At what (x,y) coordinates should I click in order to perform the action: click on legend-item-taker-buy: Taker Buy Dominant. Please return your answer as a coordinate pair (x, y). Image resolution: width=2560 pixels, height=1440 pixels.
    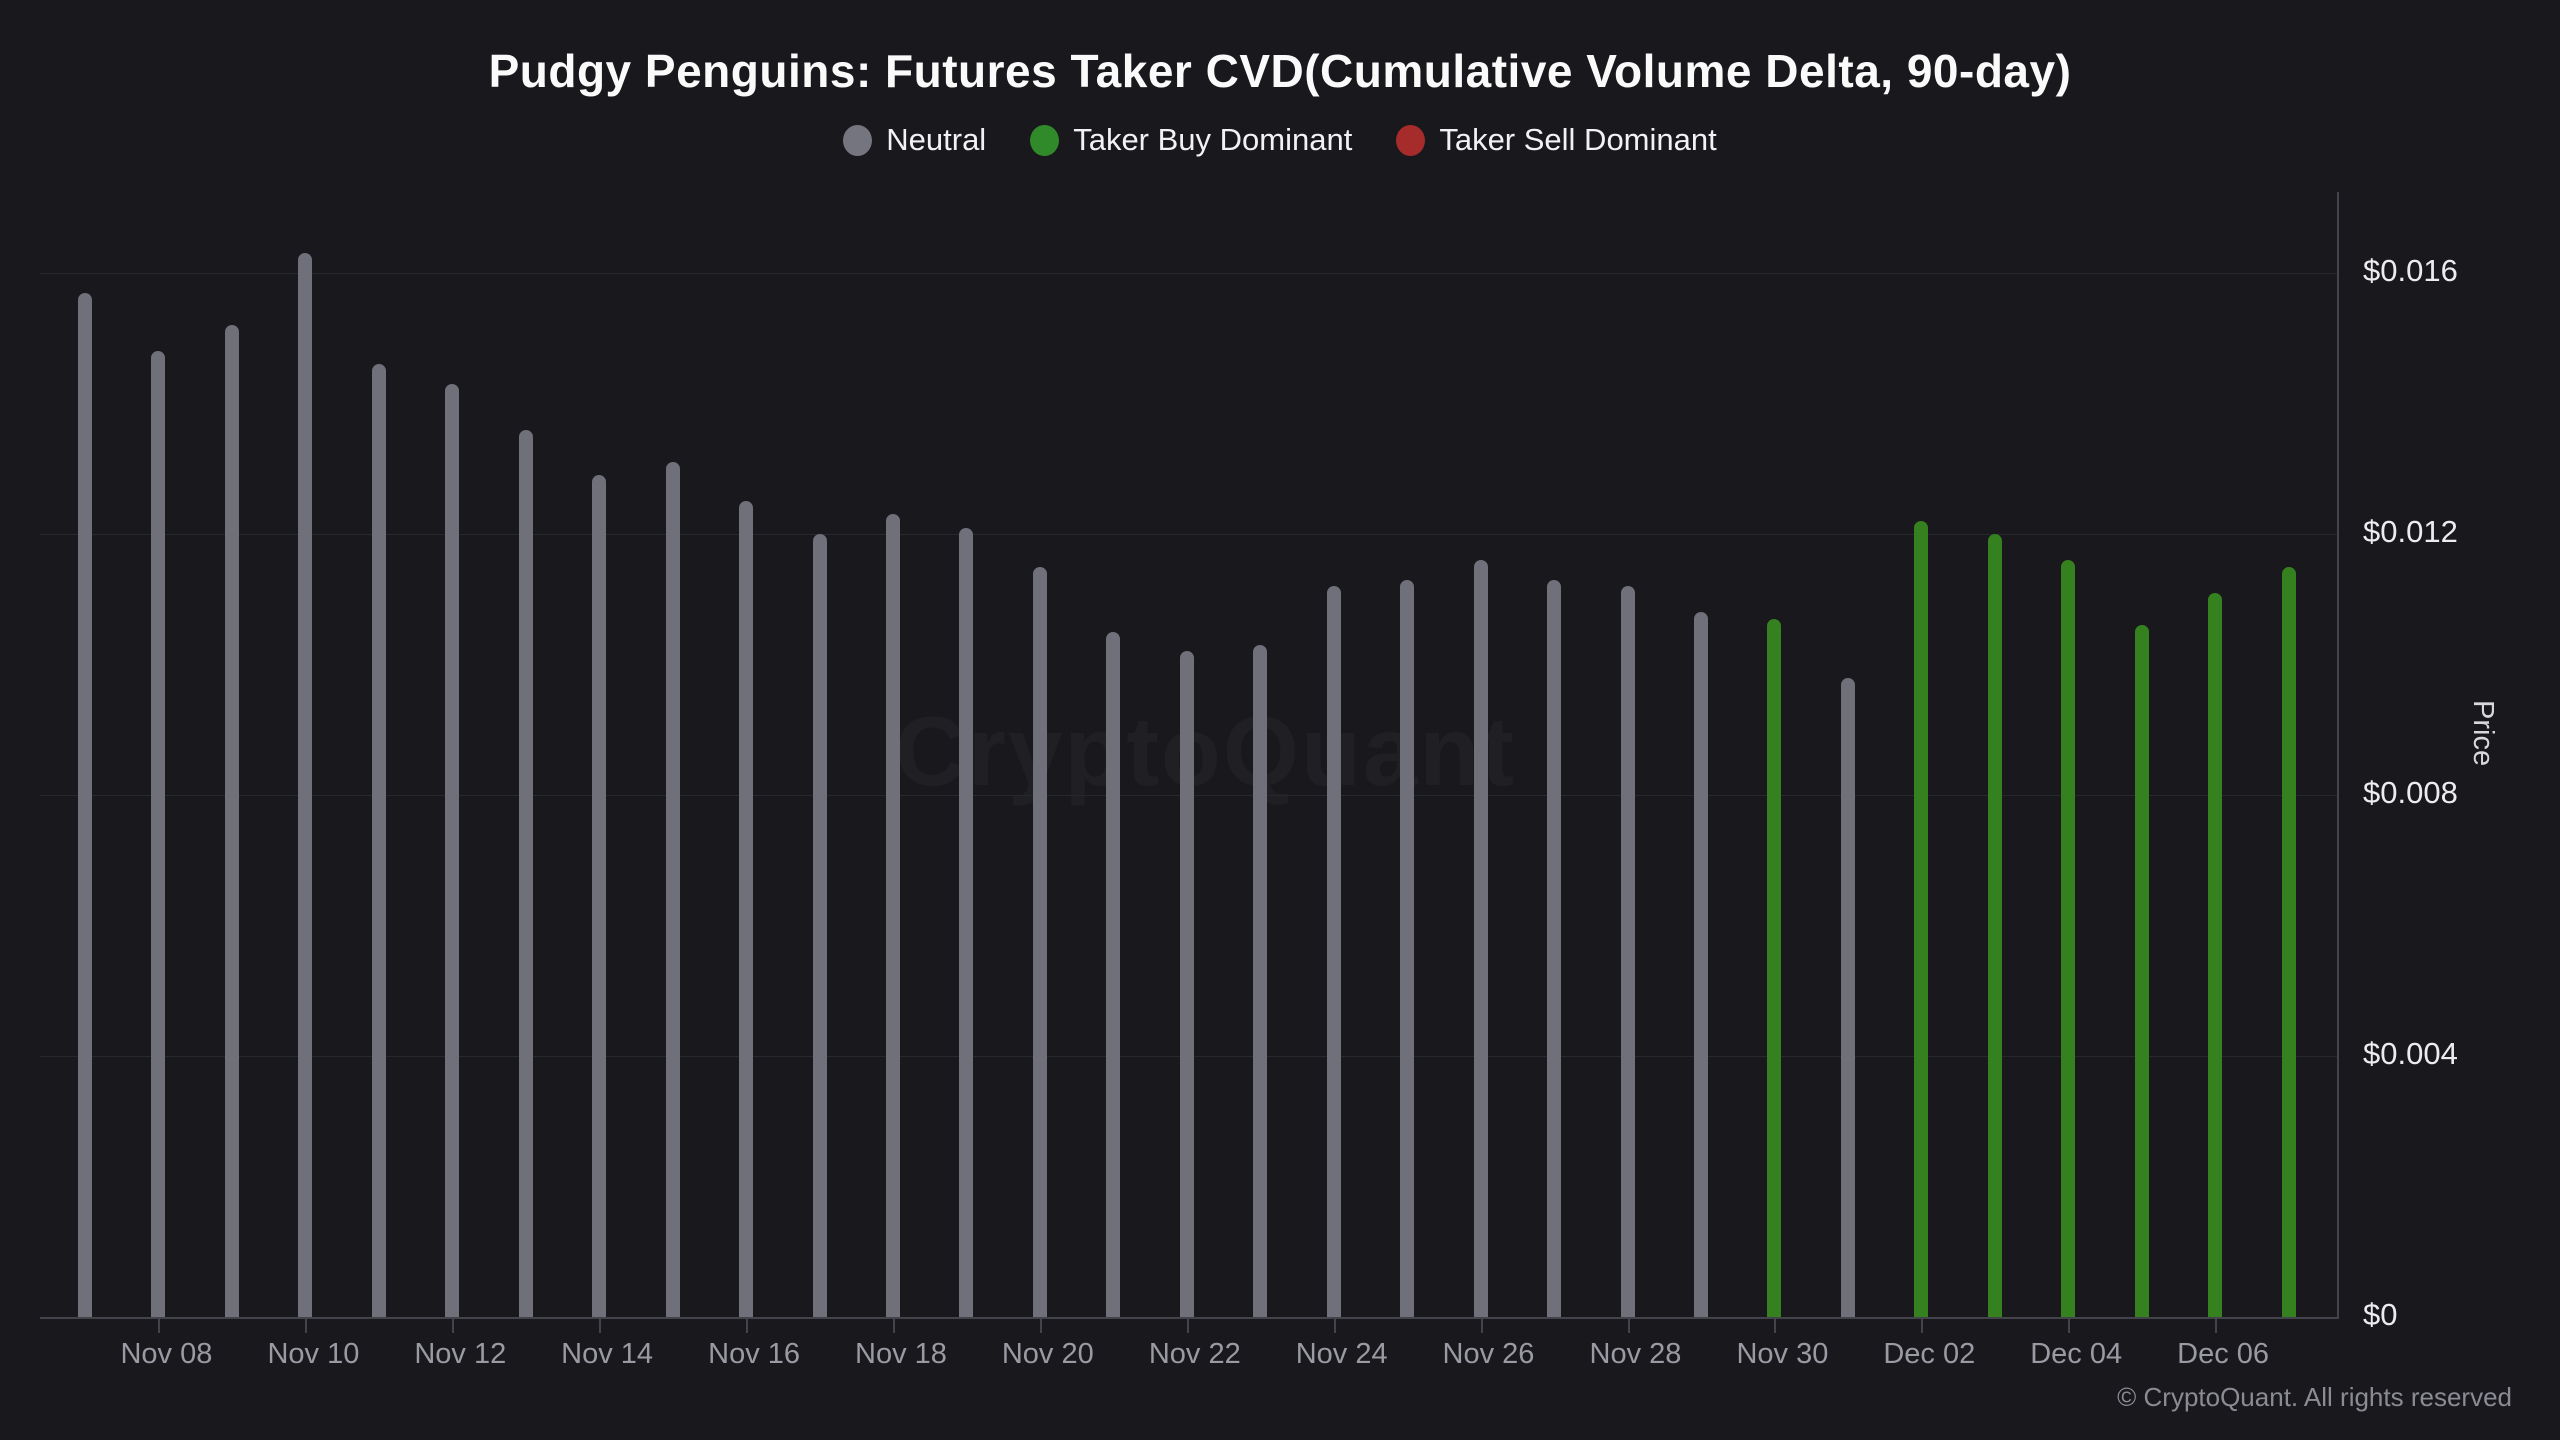
    Looking at the image, I should click on (1191, 140).